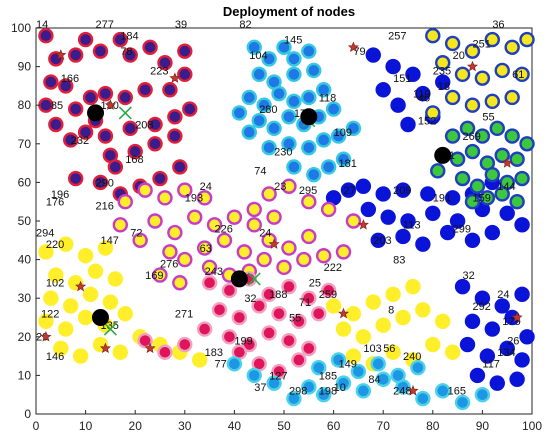  What do you see at coordinates (384, 426) in the screenshot?
I see `x-tick-label: 70` at bounding box center [384, 426].